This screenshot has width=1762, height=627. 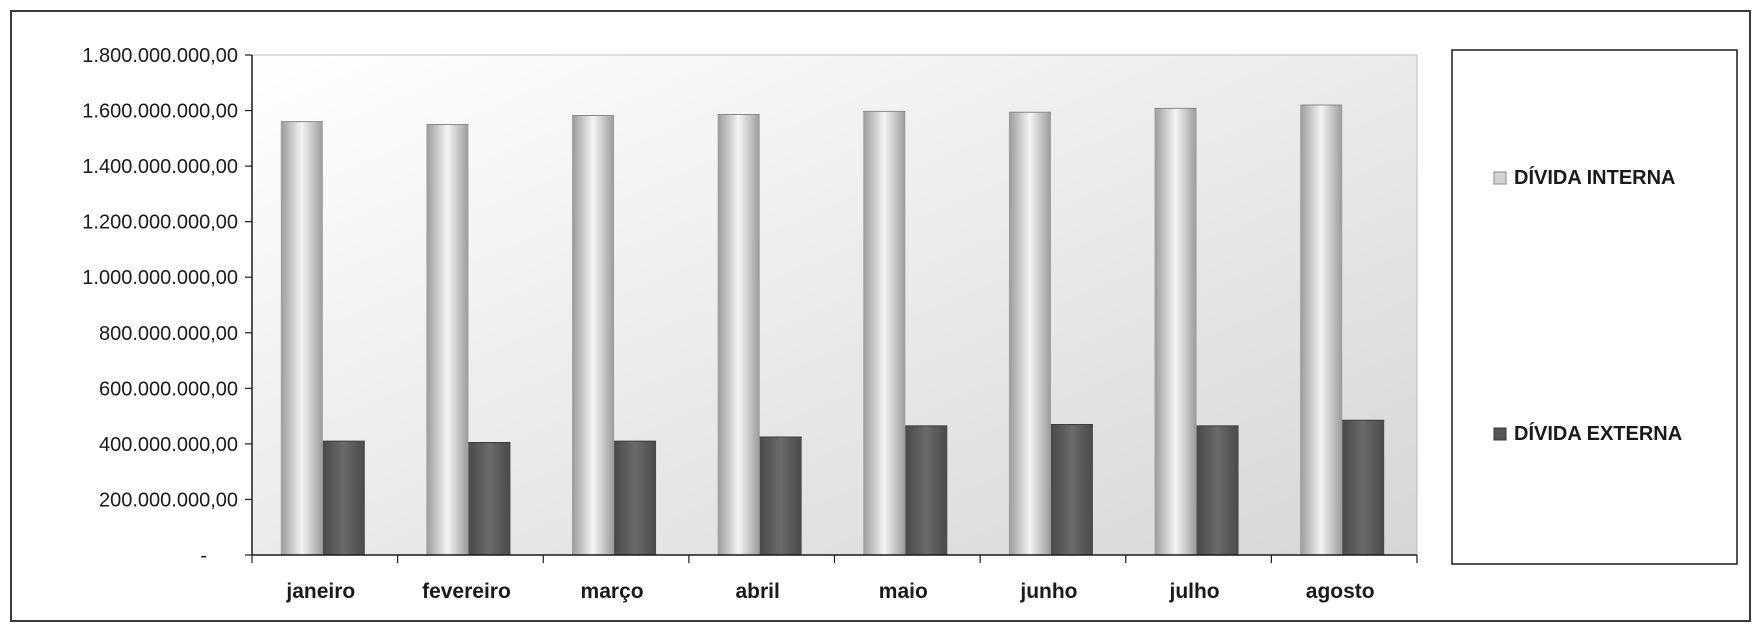 What do you see at coordinates (203, 556) in the screenshot?
I see `y-tick-label: -` at bounding box center [203, 556].